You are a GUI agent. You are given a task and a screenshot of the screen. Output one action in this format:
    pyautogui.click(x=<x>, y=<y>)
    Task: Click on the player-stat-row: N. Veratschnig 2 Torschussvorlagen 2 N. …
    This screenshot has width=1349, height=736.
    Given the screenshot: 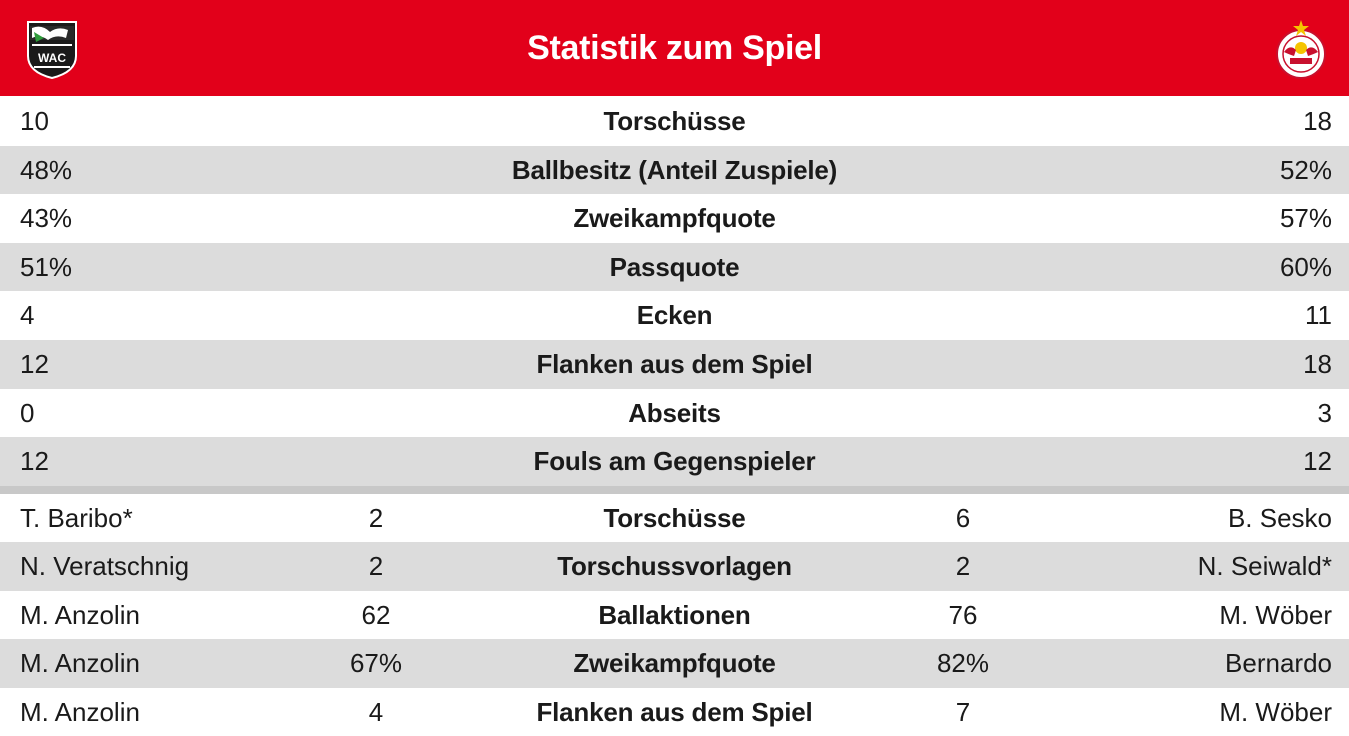 What is the action you would take?
    pyautogui.click(x=674, y=566)
    